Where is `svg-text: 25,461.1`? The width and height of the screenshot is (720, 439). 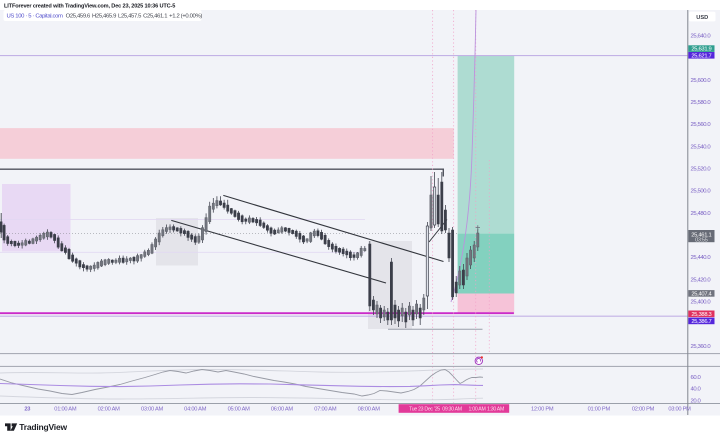 svg-text: 25,461.1 is located at coordinates (701, 235).